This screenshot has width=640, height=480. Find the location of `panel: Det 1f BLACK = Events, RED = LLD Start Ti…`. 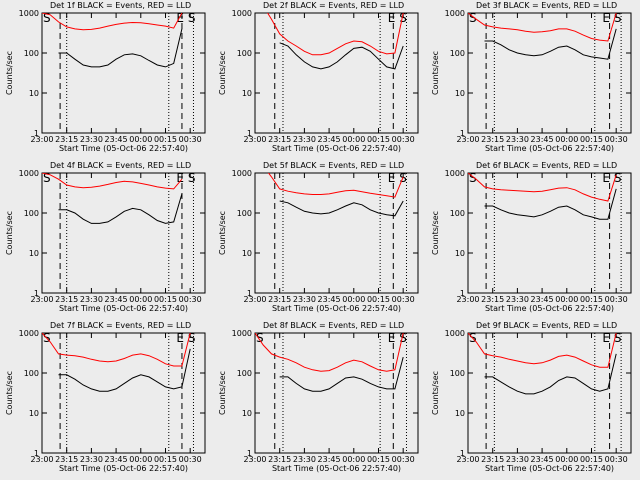

panel: Det 1f BLACK = Events, RED = LLD Start Ti… is located at coordinates (105, 77).